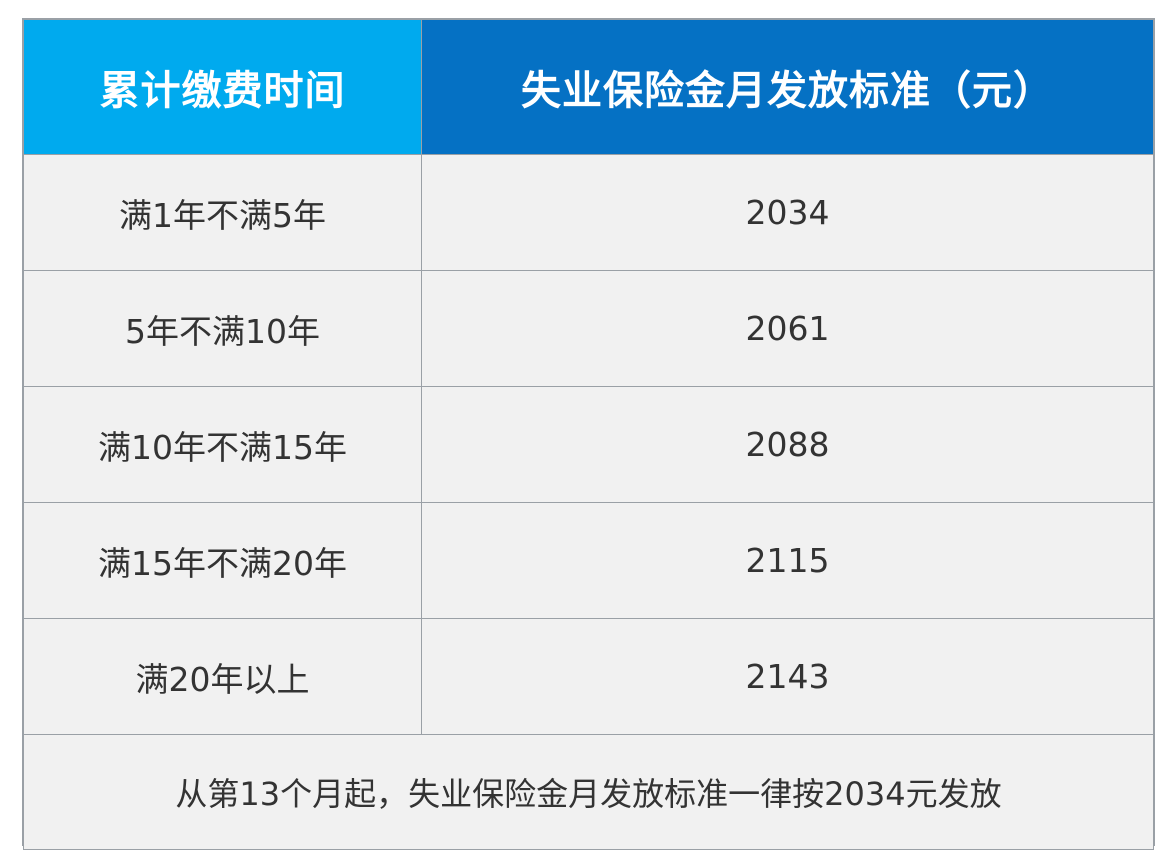 The width and height of the screenshot is (1172, 860). I want to click on period-cell: 满15年不满20年, so click(222, 560).